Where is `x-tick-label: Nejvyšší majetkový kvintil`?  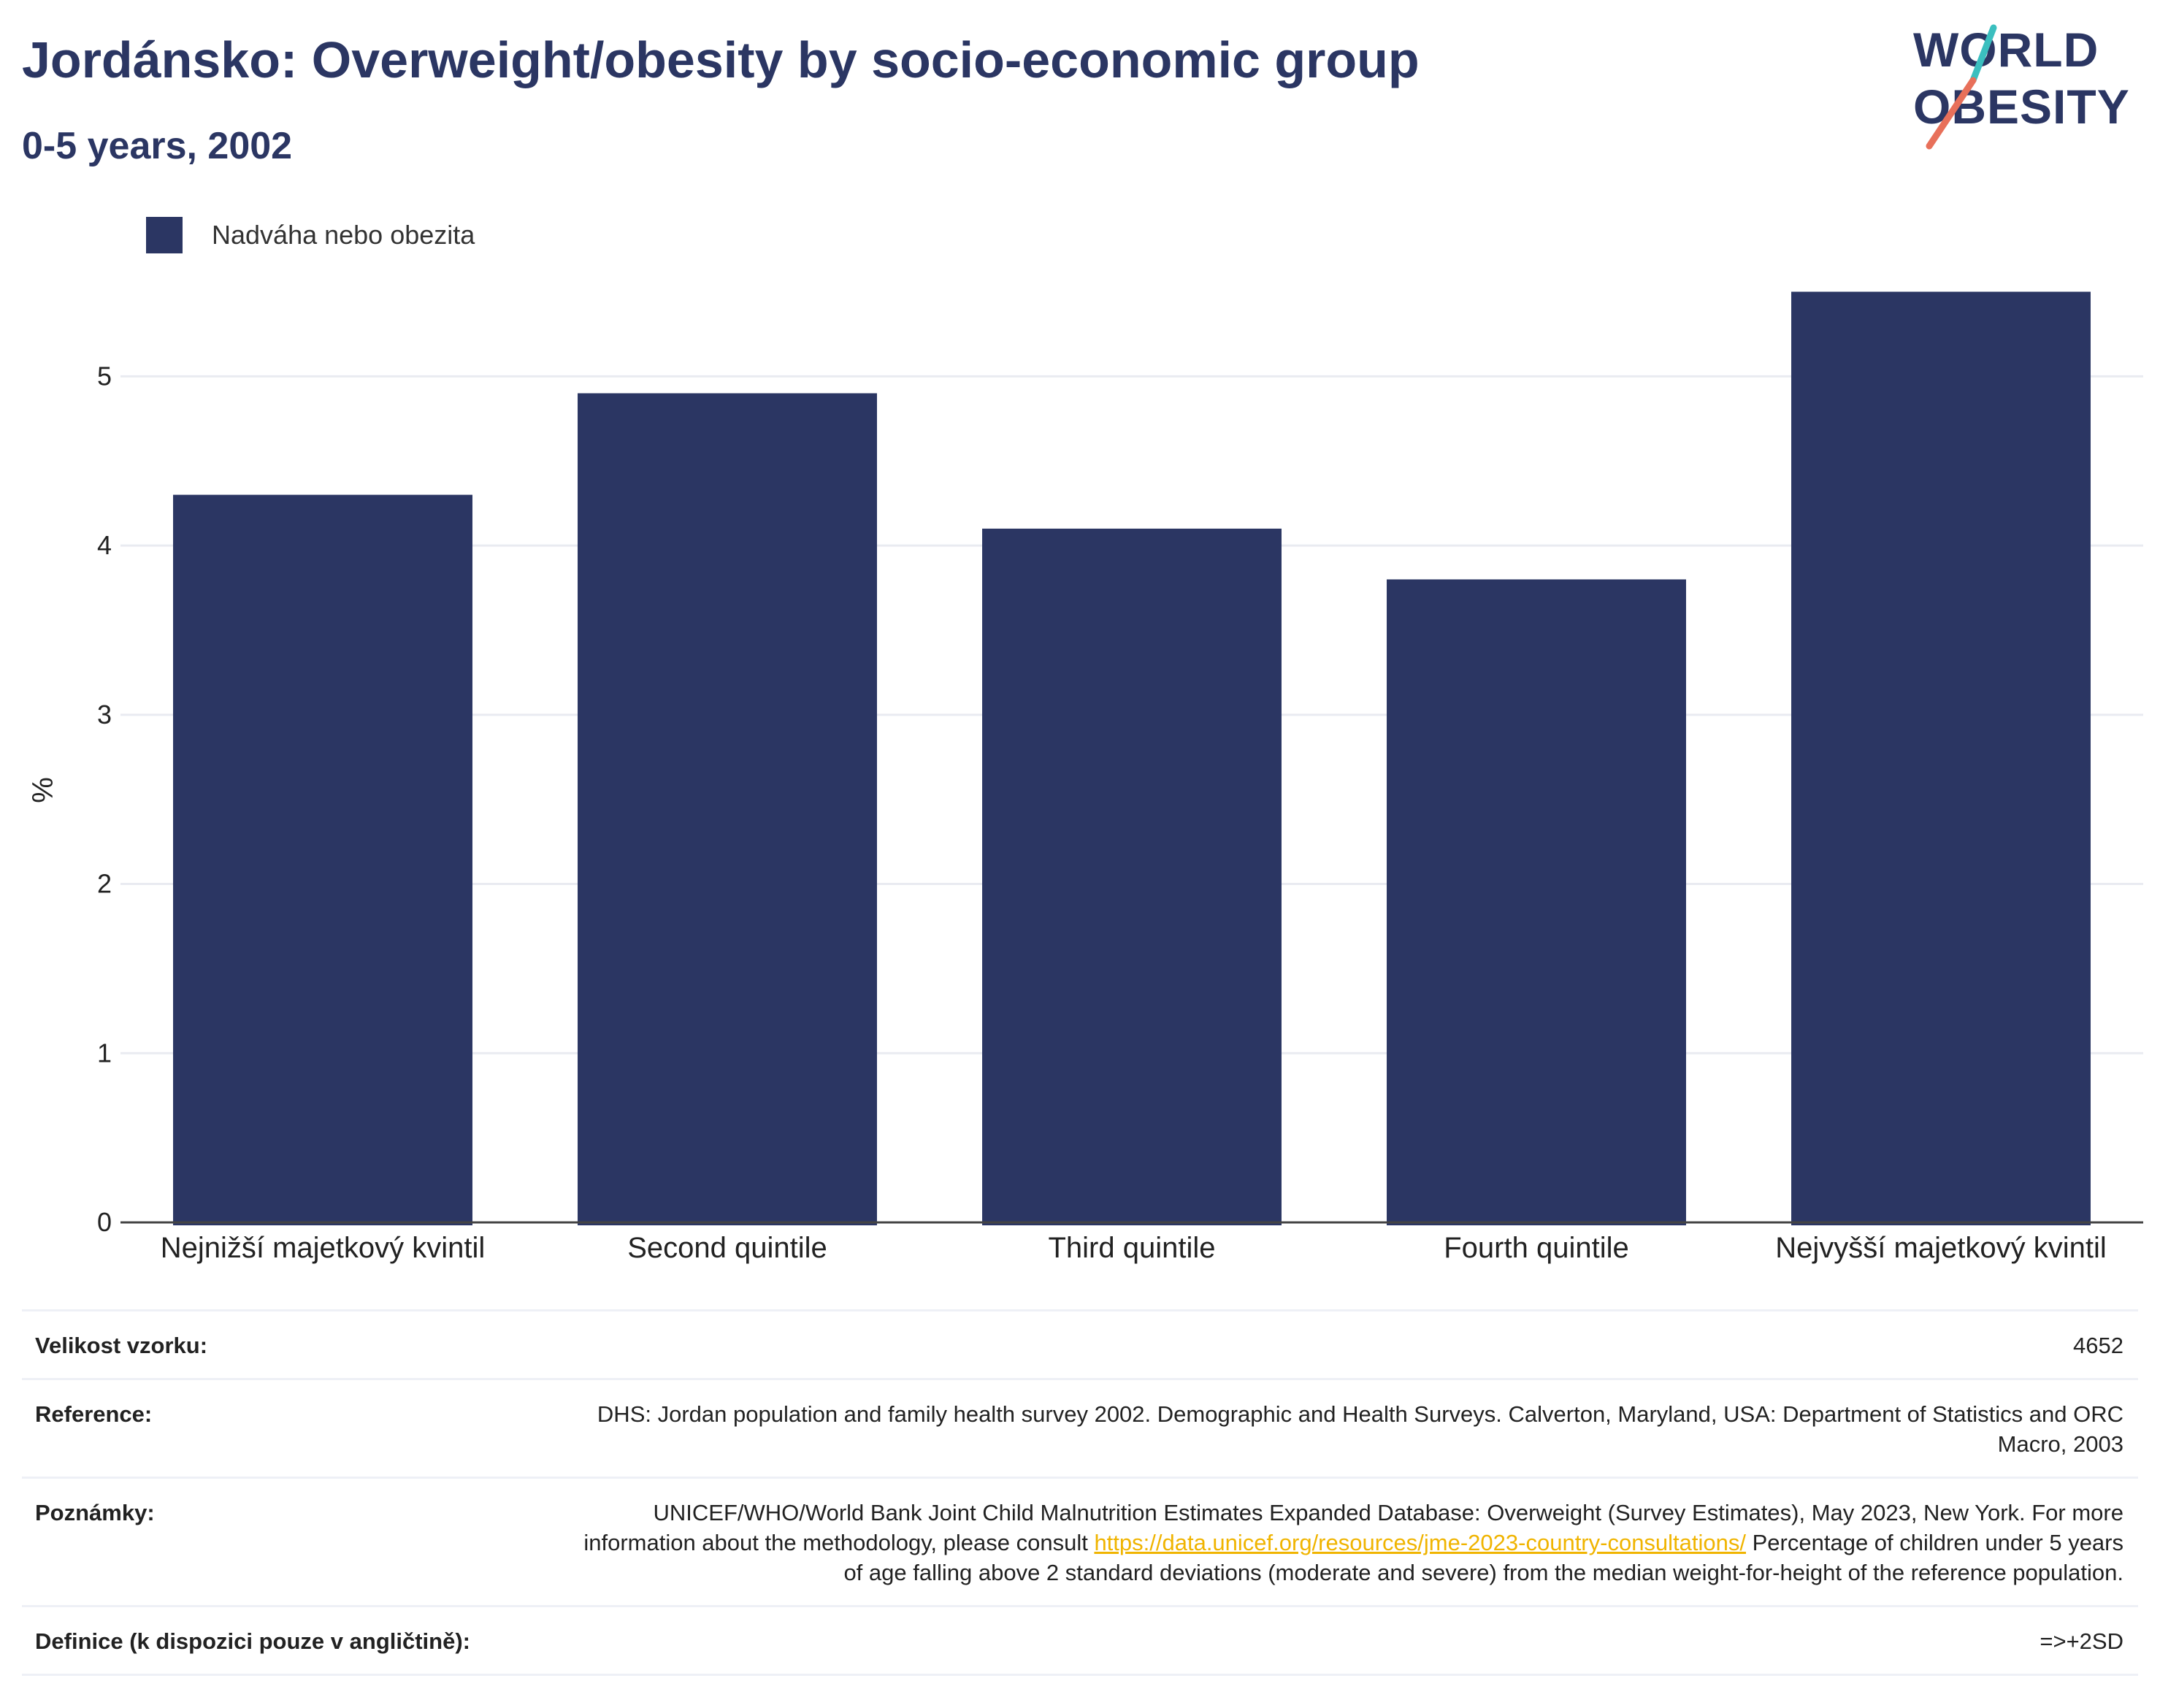
x-tick-label: Nejvyšší majetkový kvintil is located at coordinates (1940, 1248).